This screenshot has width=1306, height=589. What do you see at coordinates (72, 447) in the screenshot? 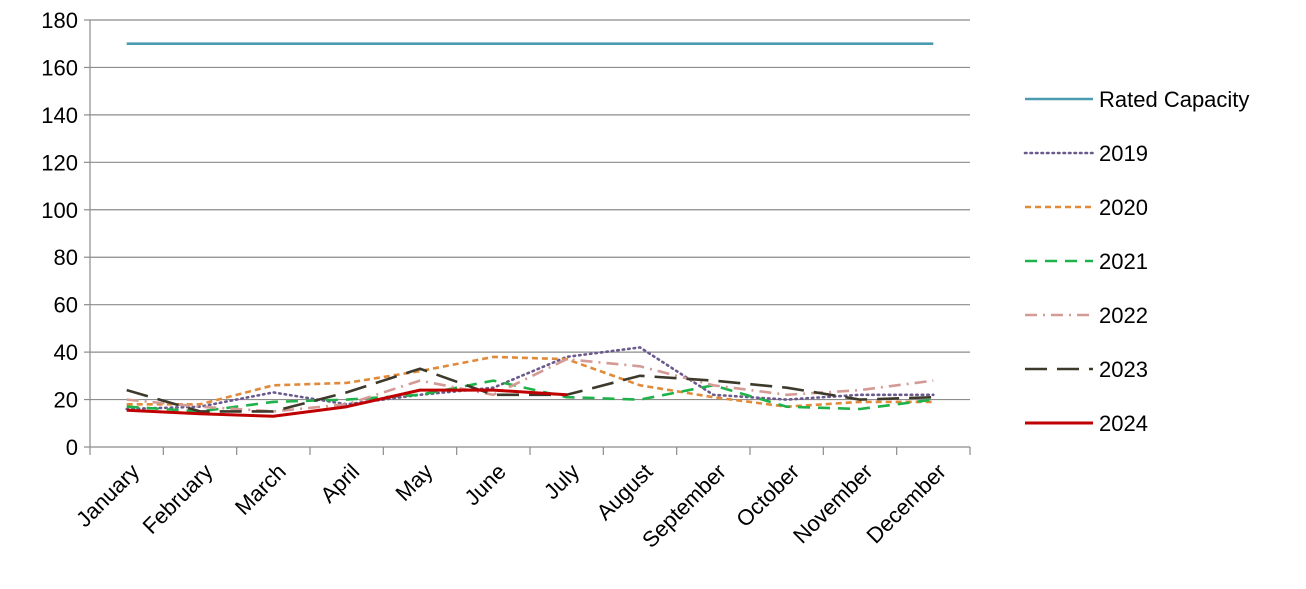
I see `y-tick-label: 0` at bounding box center [72, 447].